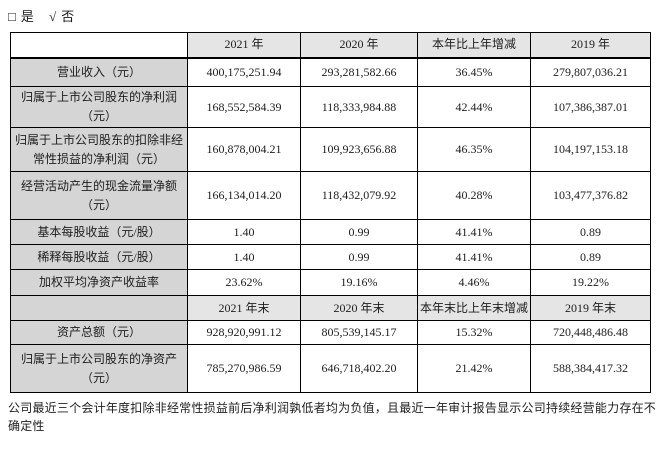 This screenshot has height=451, width=662. I want to click on value-cell: 118,432,079.92, so click(359, 195).